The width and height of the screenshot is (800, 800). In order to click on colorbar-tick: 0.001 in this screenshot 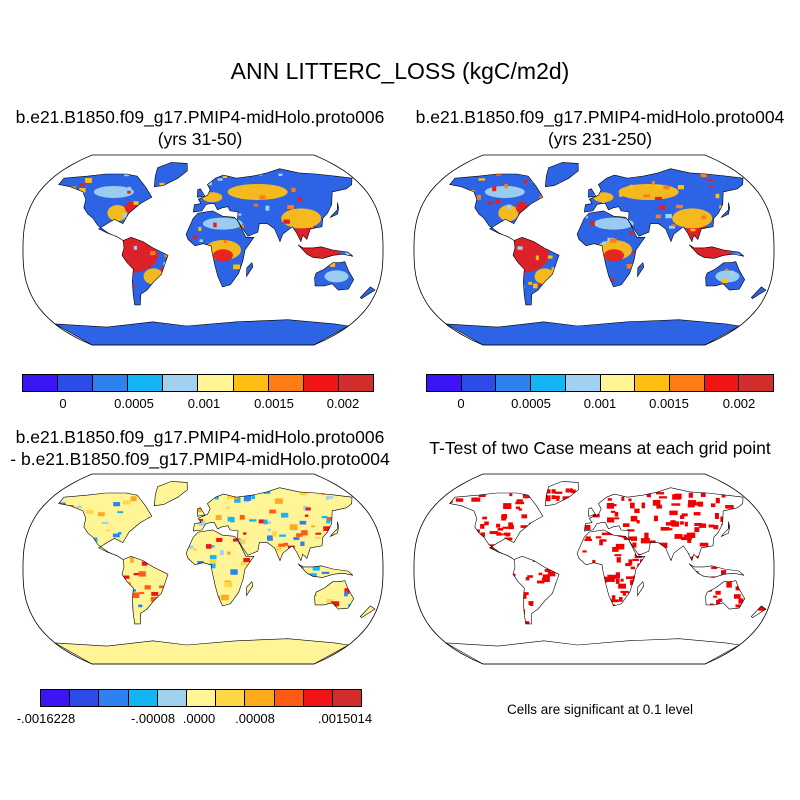, I will do `click(600, 403)`.